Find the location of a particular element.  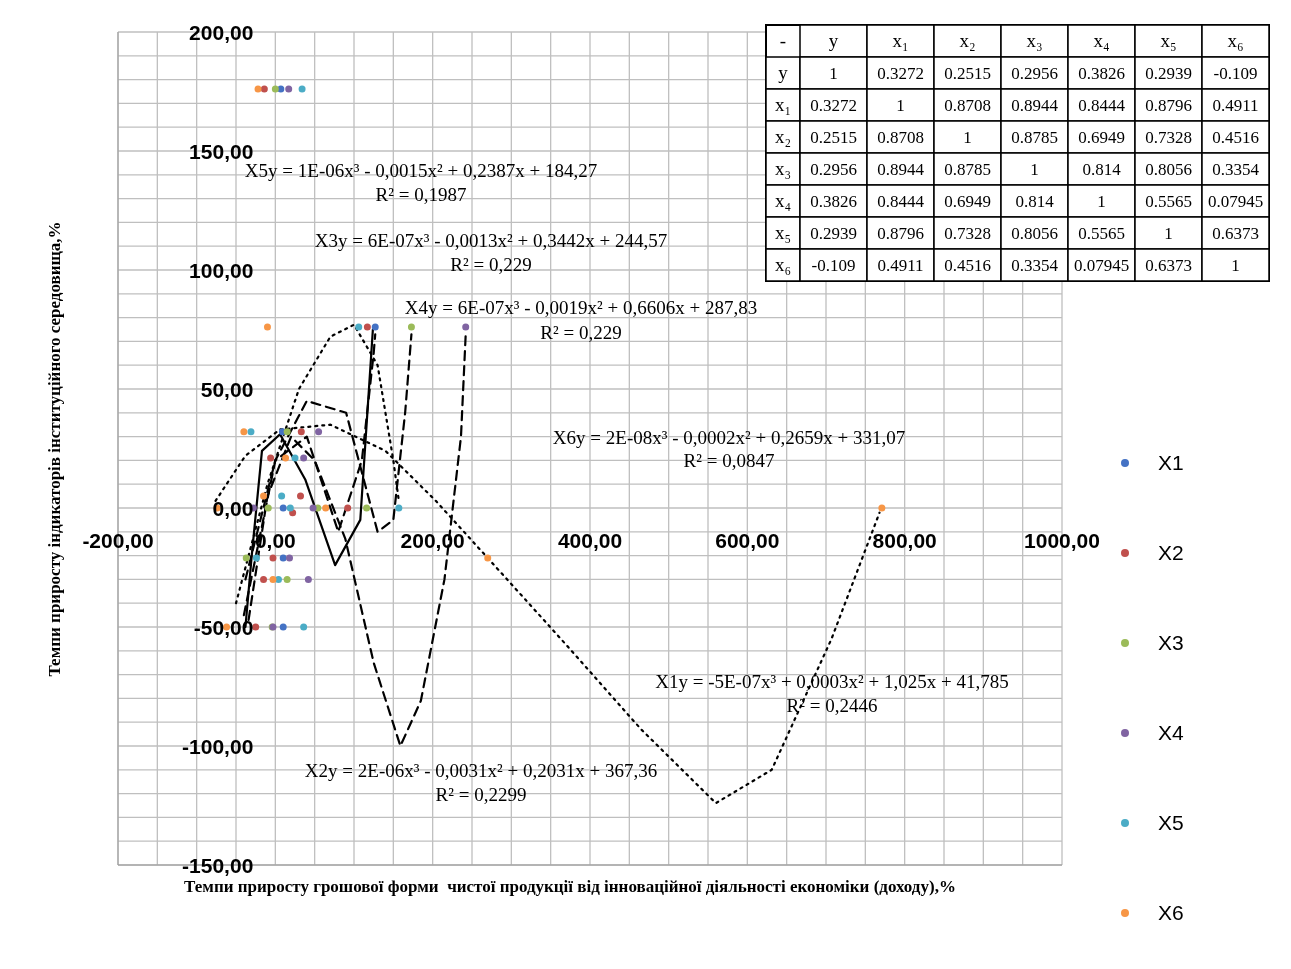

x-tick-label: 200,00 is located at coordinates (432, 540).